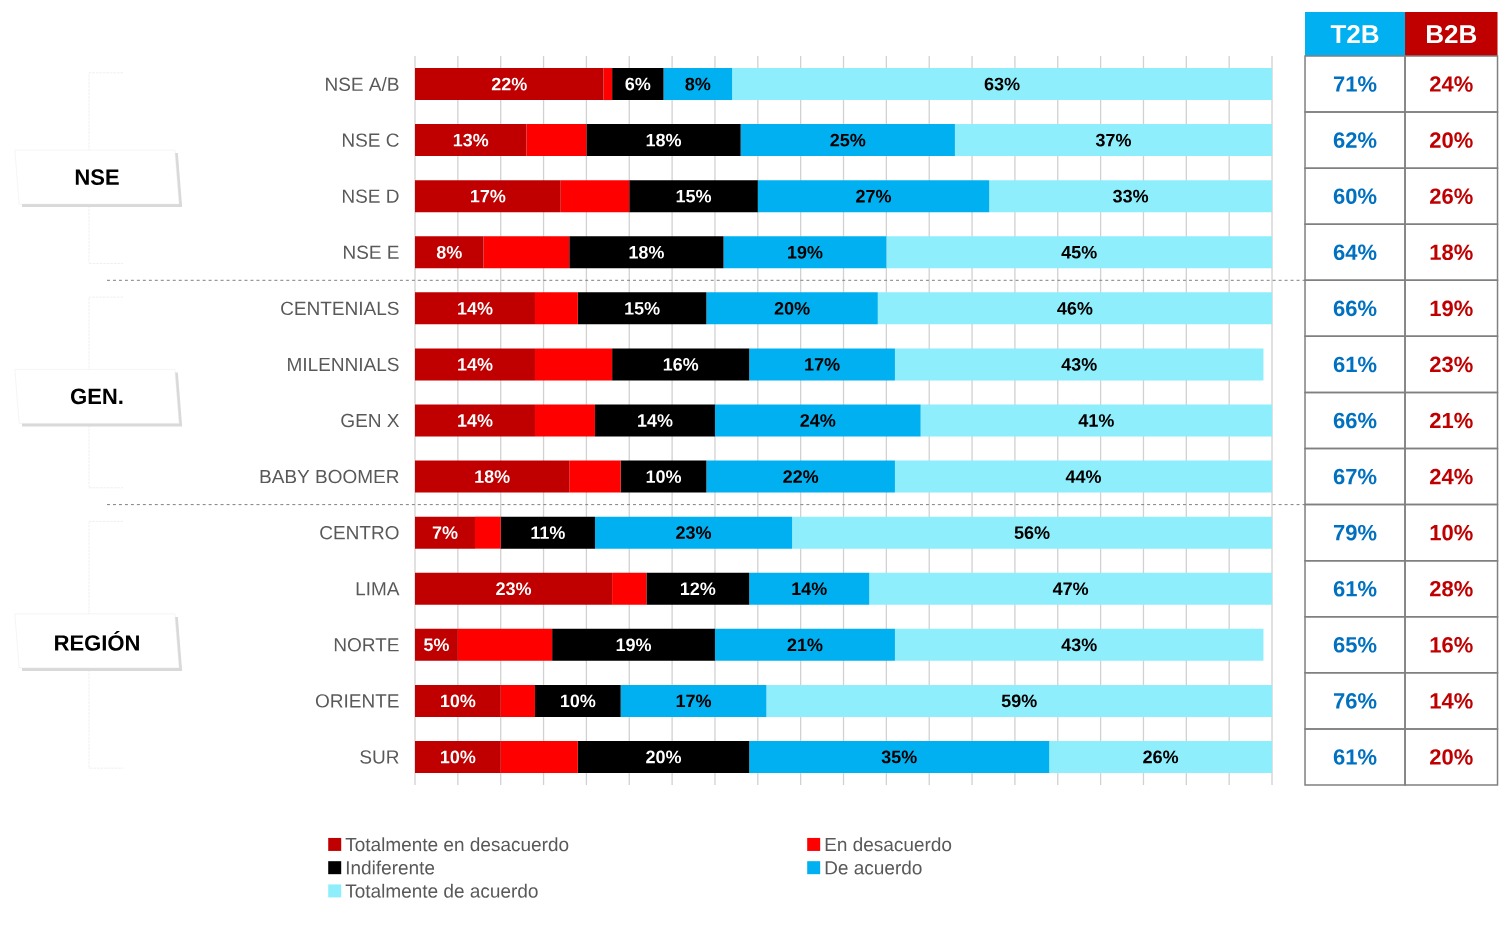 The image size is (1499, 930). I want to click on text: 26%, so click(1451, 196).